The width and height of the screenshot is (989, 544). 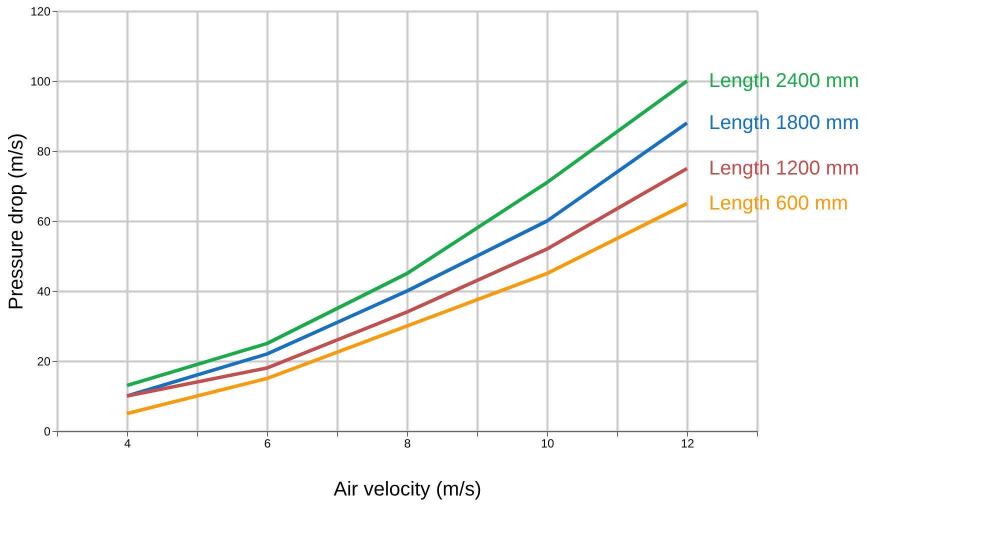 What do you see at coordinates (128, 443) in the screenshot?
I see `x-tick-label: 4` at bounding box center [128, 443].